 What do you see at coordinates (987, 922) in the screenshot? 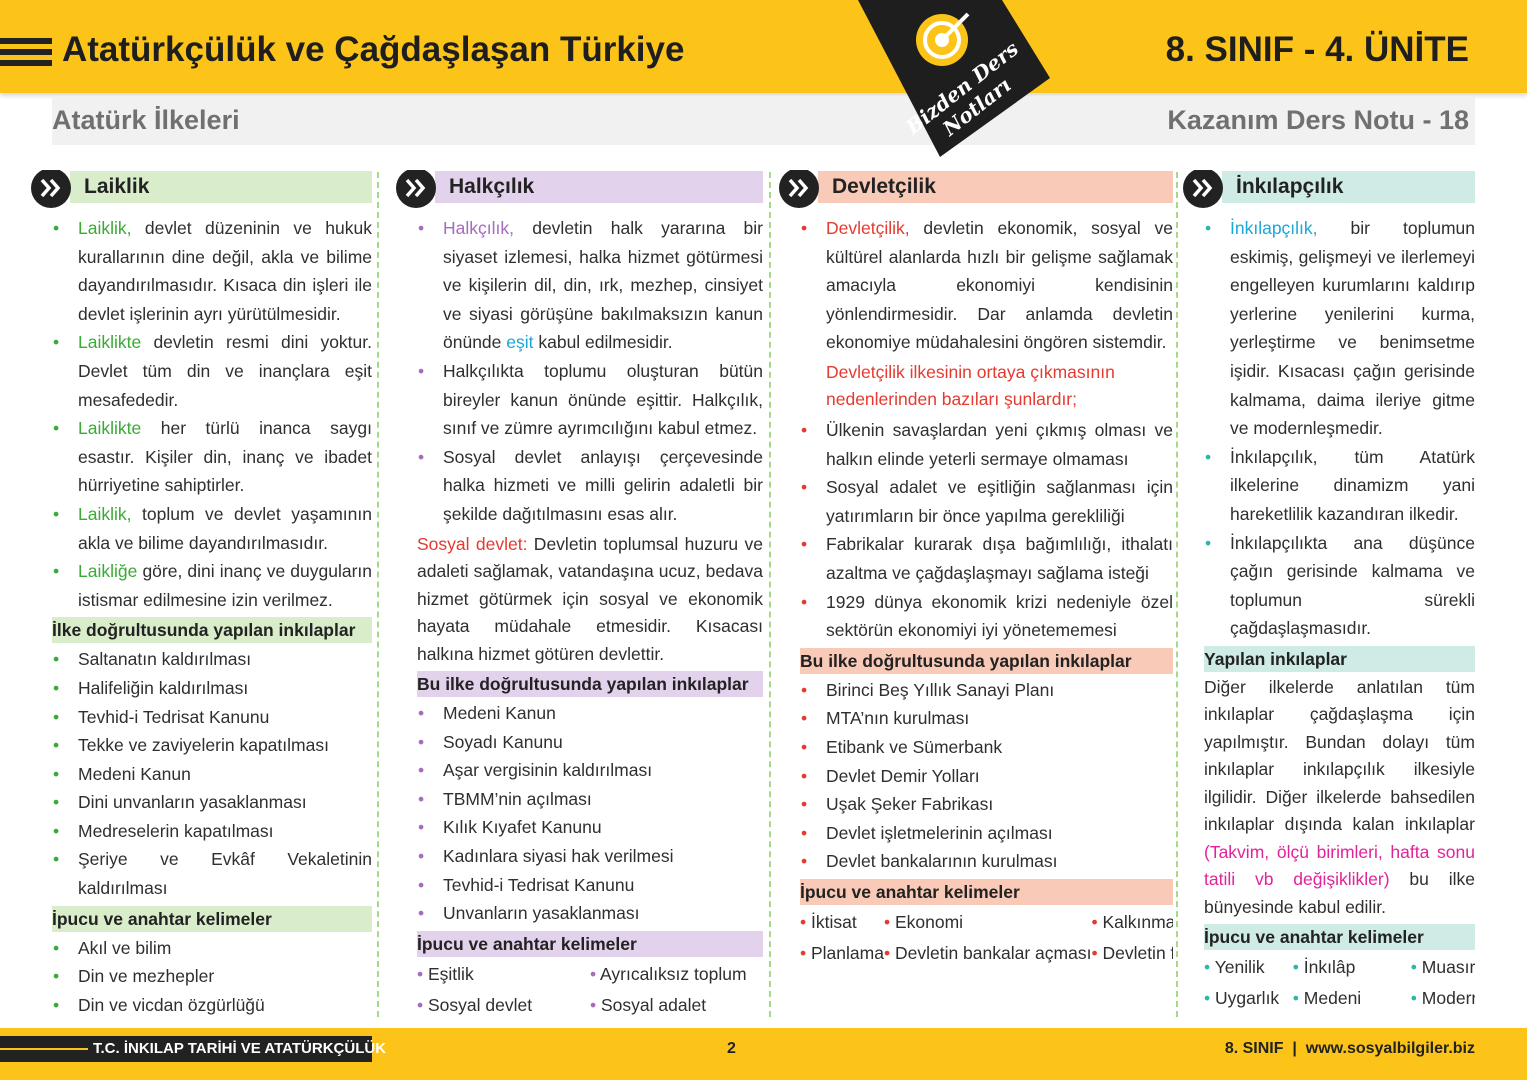
I see `keyword: Ekonomi` at bounding box center [987, 922].